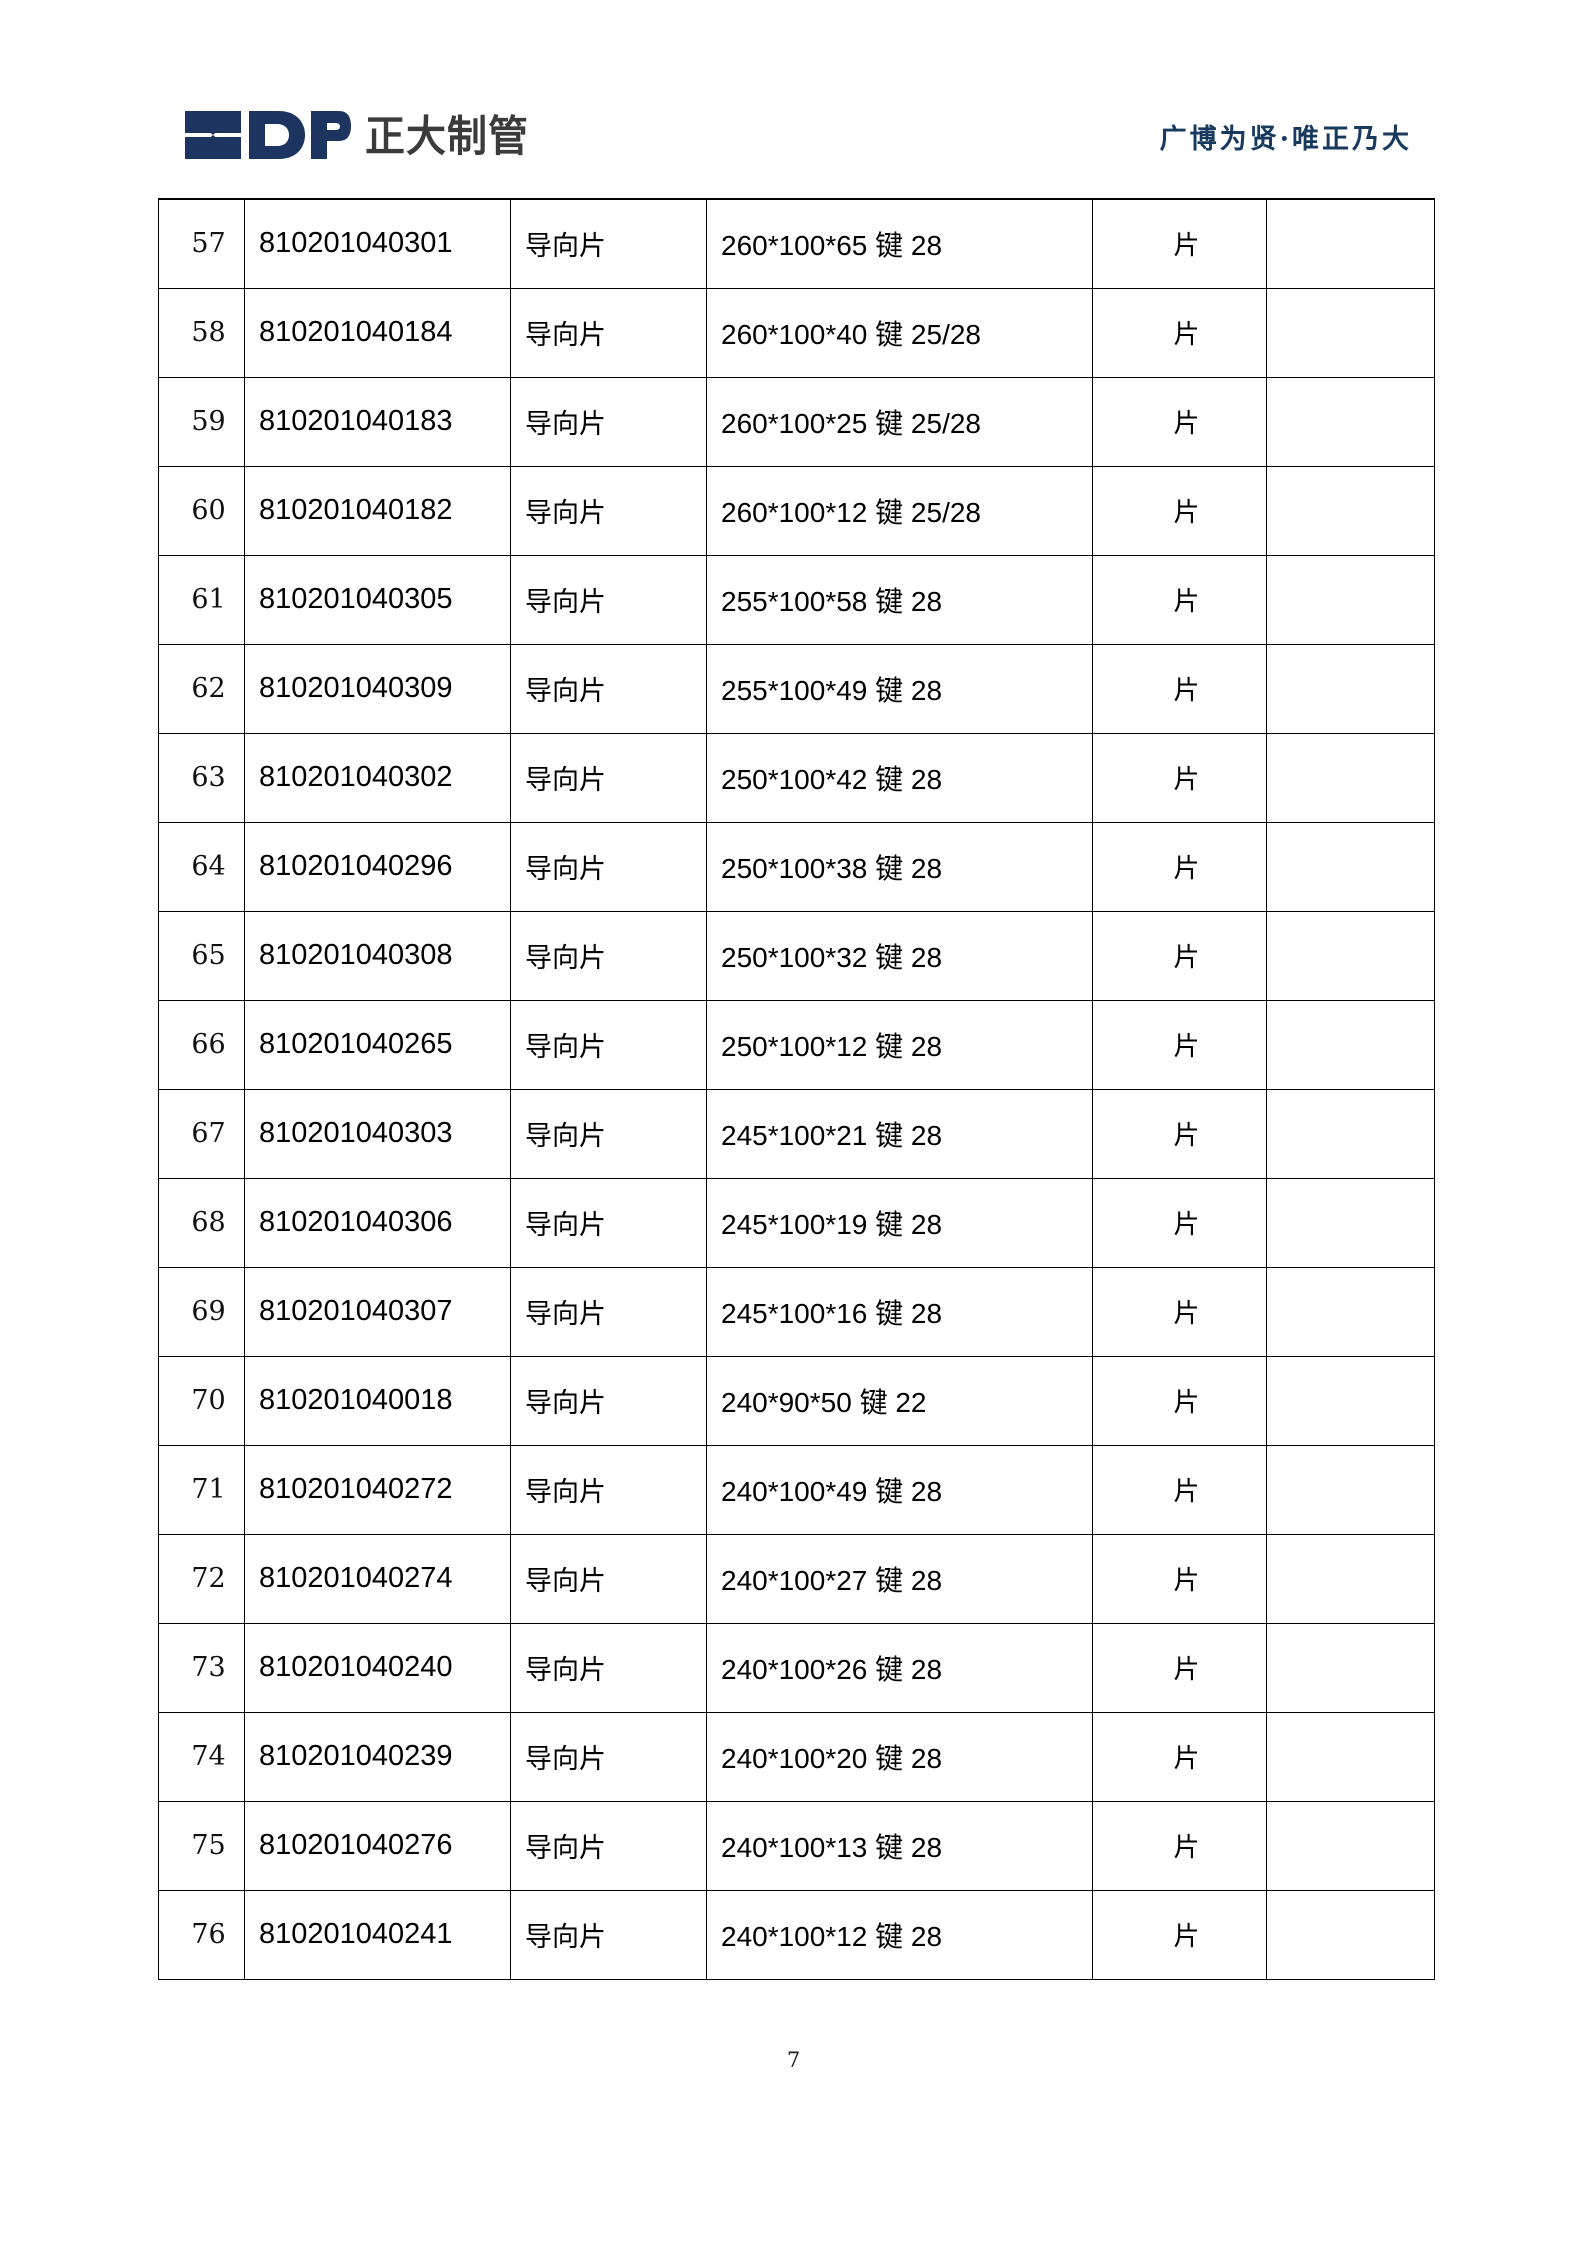 This screenshot has width=1587, height=2245. Describe the element at coordinates (899, 777) in the screenshot. I see `cell-spec: 250*100*42 键 28` at that location.